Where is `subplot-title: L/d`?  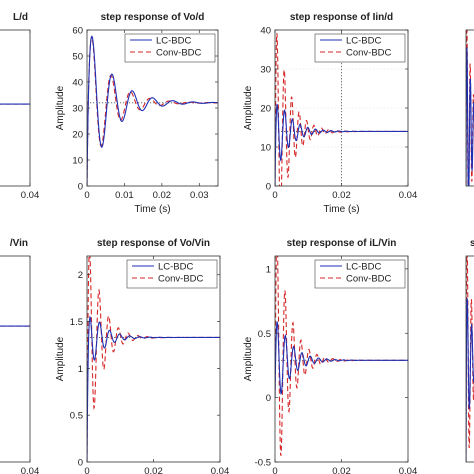 subplot-title: L/d is located at coordinates (20, 17).